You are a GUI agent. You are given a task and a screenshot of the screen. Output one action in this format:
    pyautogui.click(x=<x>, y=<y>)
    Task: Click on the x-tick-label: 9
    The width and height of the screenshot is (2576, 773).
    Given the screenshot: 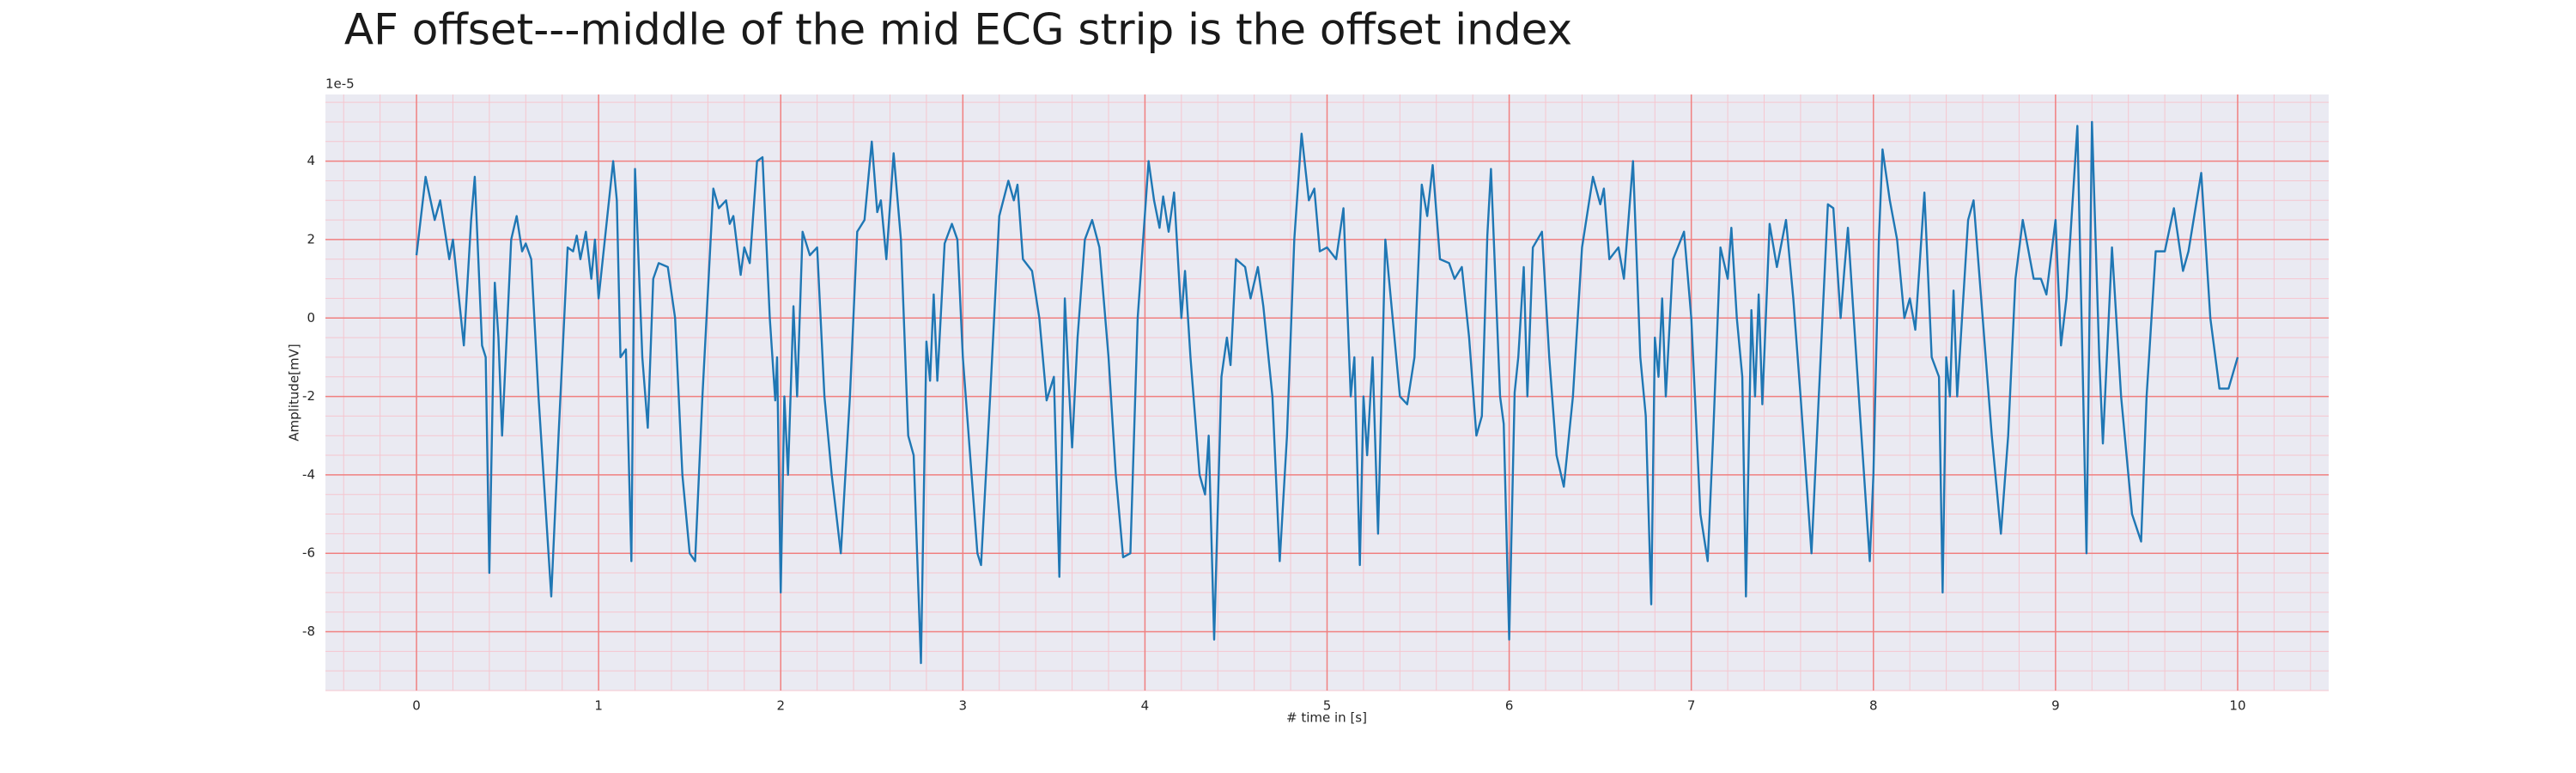 What is the action you would take?
    pyautogui.click(x=2055, y=706)
    